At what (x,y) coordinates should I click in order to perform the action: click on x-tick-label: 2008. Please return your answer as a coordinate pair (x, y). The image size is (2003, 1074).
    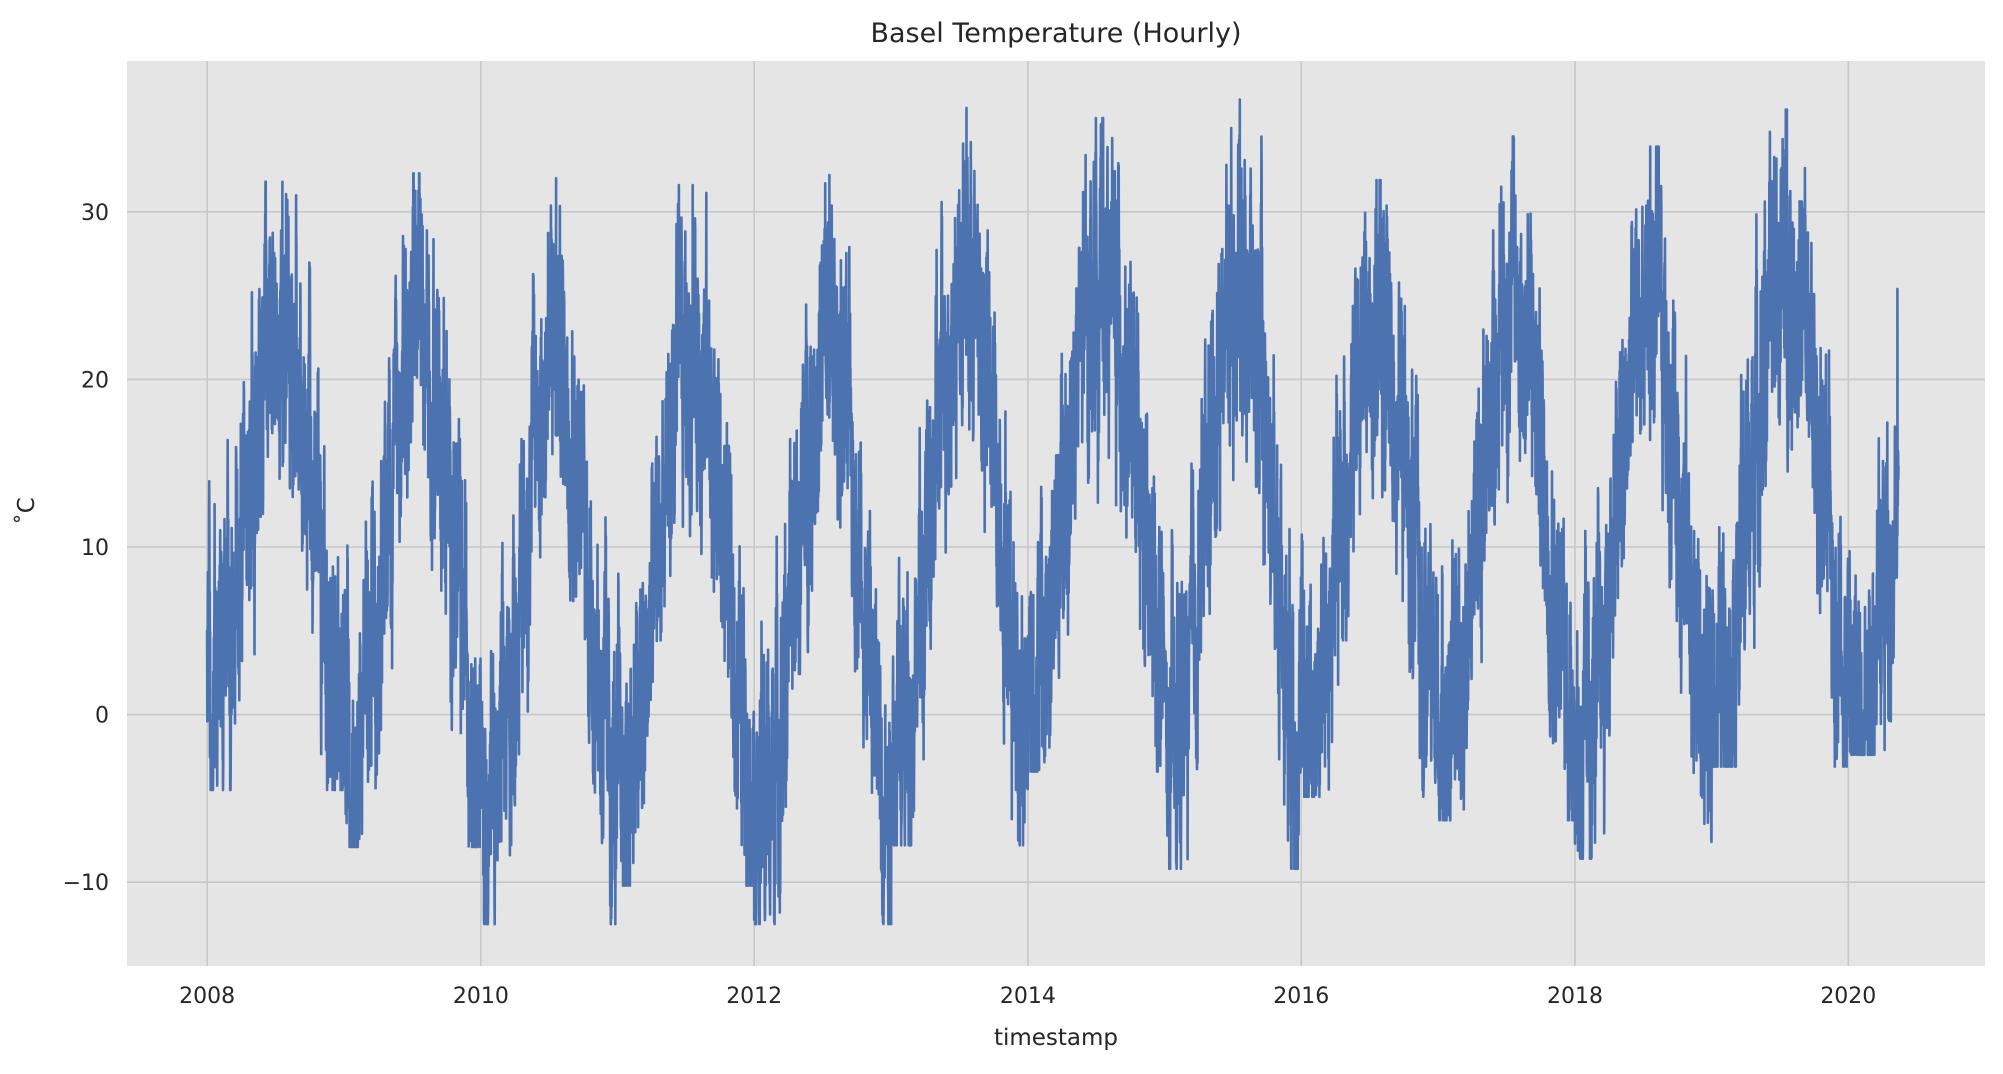
    Looking at the image, I should click on (207, 996).